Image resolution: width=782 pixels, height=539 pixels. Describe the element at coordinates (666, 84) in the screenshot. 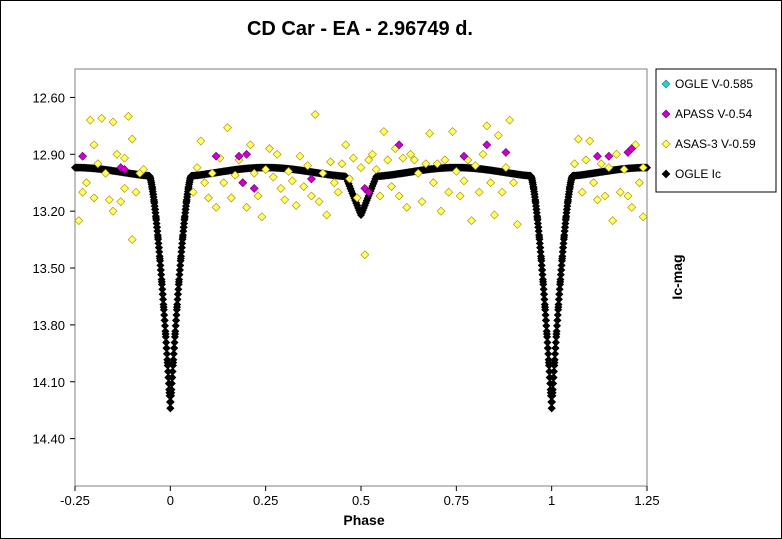

I see `legend-marker` at that location.